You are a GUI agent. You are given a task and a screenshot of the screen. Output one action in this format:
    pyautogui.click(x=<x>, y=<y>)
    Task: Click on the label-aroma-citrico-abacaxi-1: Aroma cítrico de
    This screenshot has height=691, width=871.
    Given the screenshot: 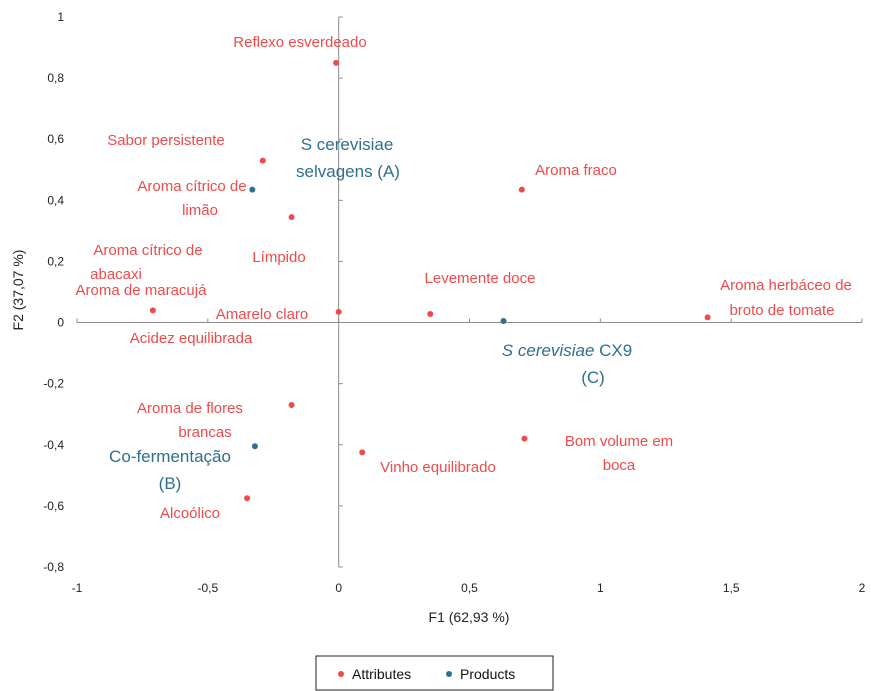 What is the action you would take?
    pyautogui.click(x=147, y=250)
    